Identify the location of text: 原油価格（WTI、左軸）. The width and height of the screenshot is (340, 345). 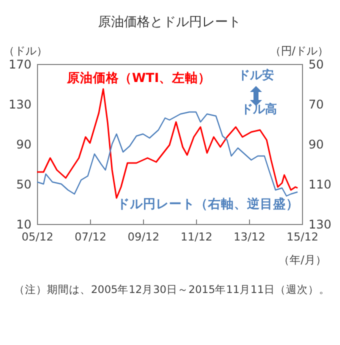
(138, 77).